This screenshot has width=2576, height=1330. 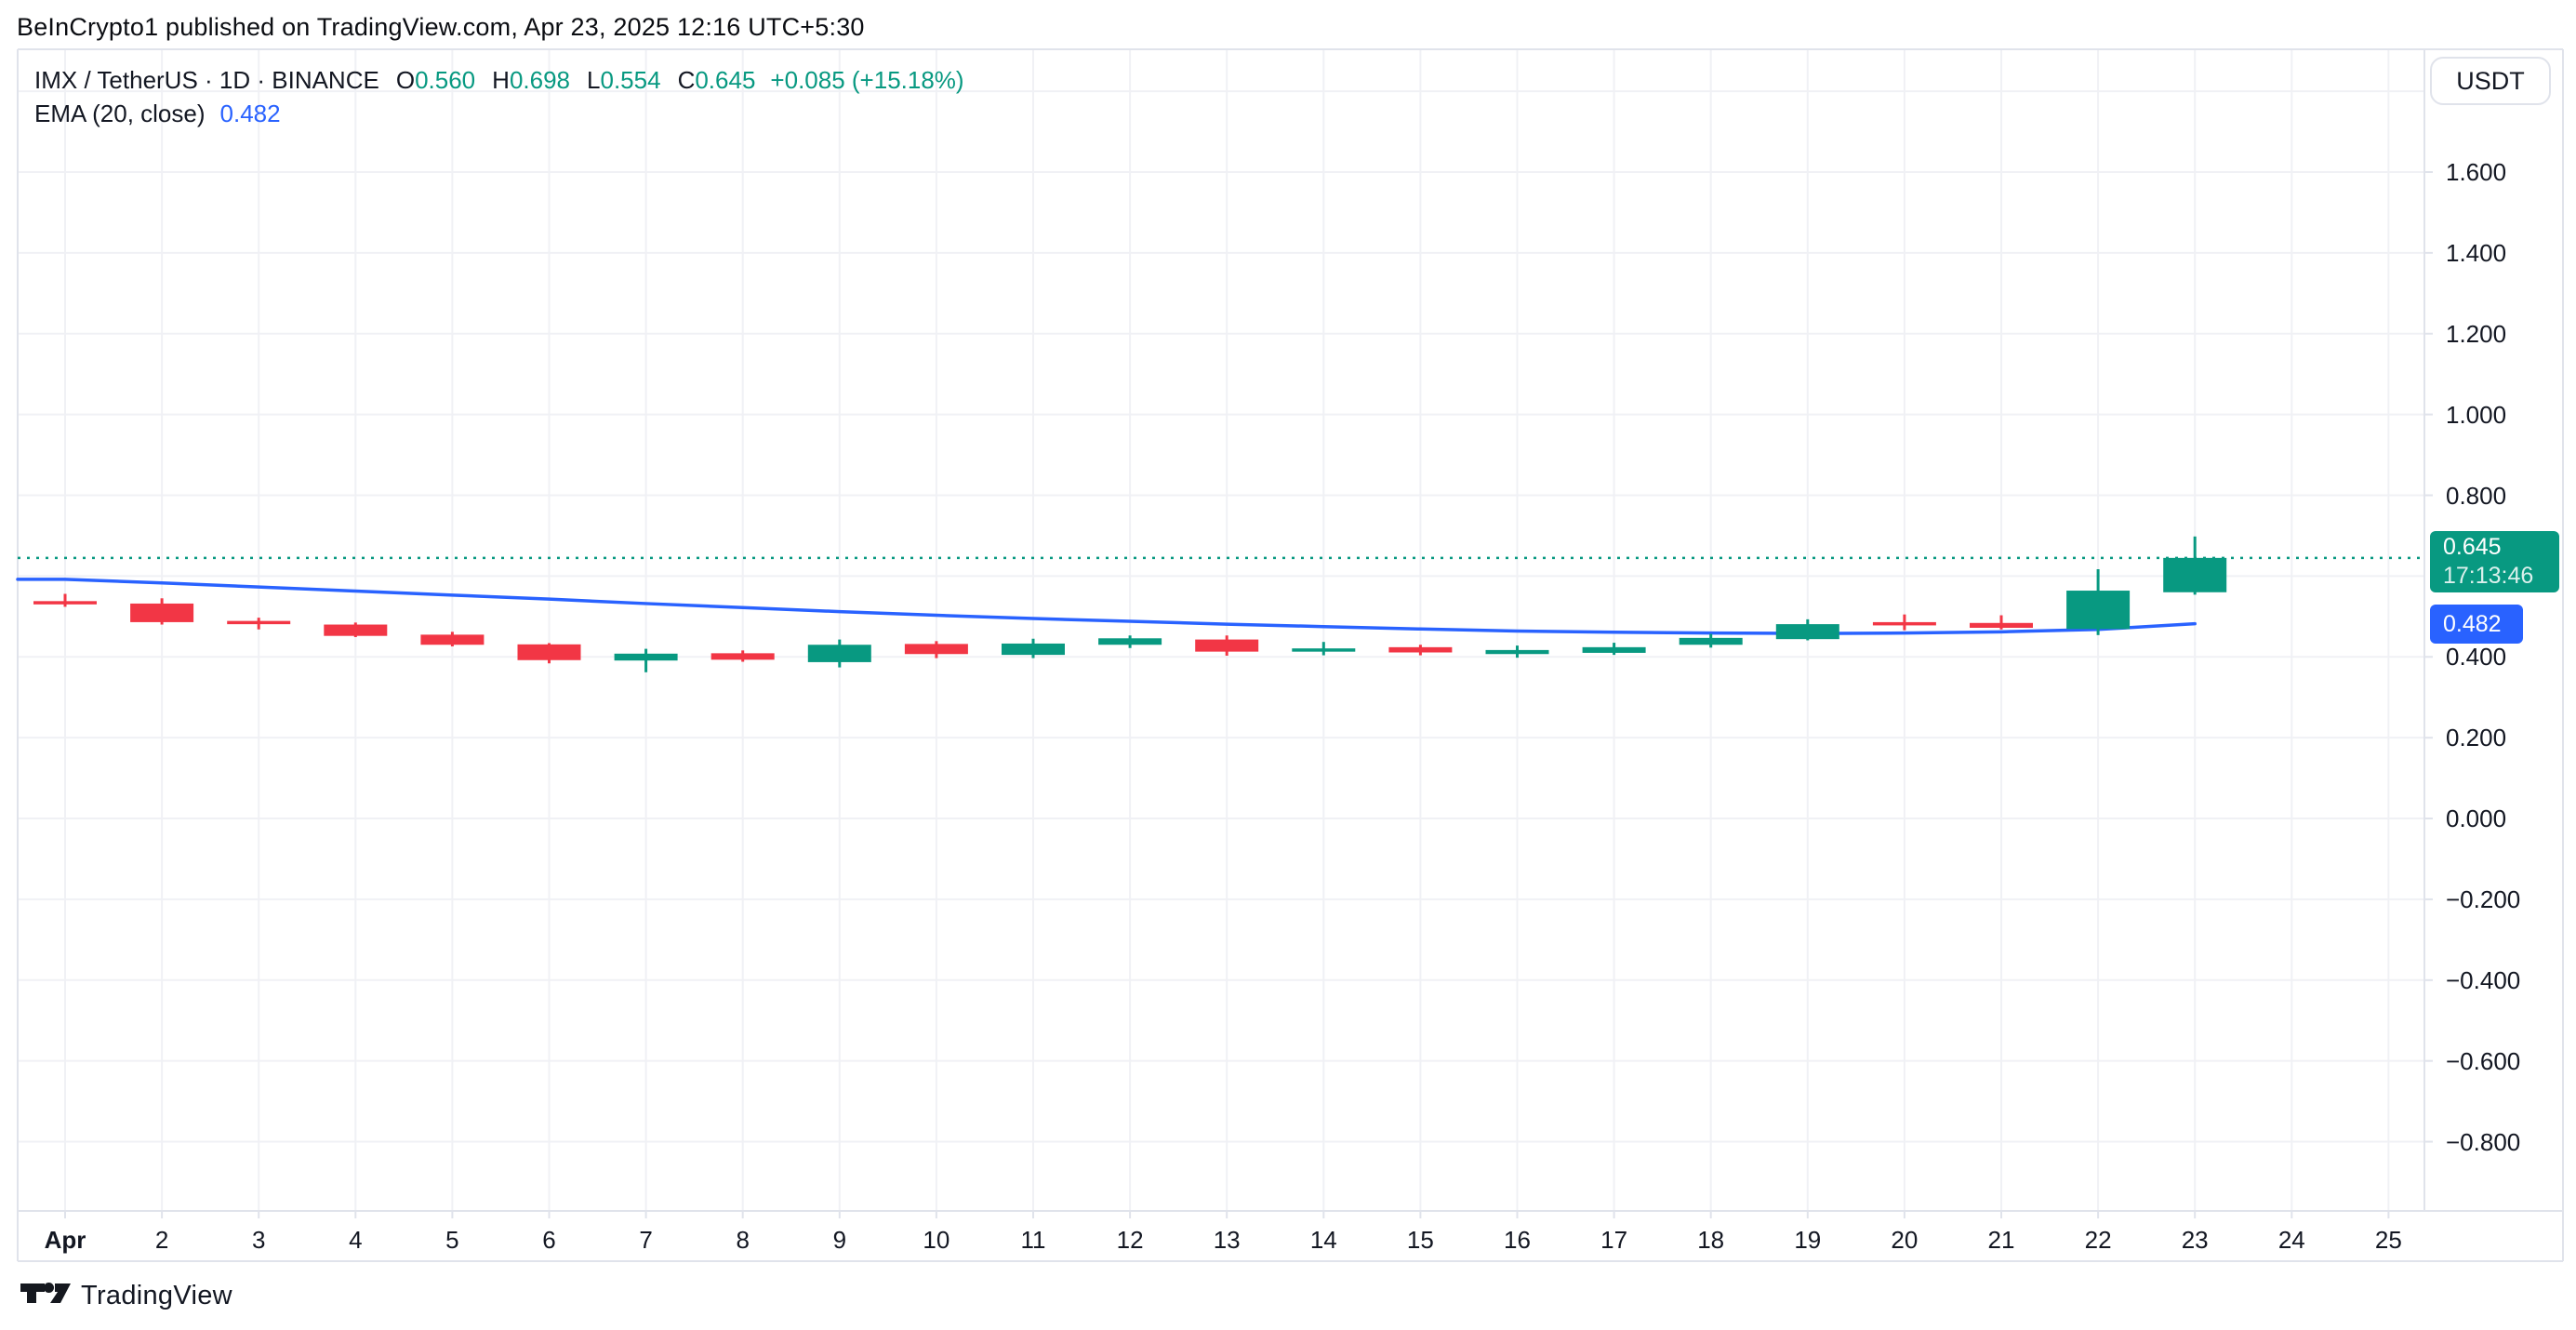 I want to click on price-axis-label-1.000: 1.000, so click(x=2476, y=415).